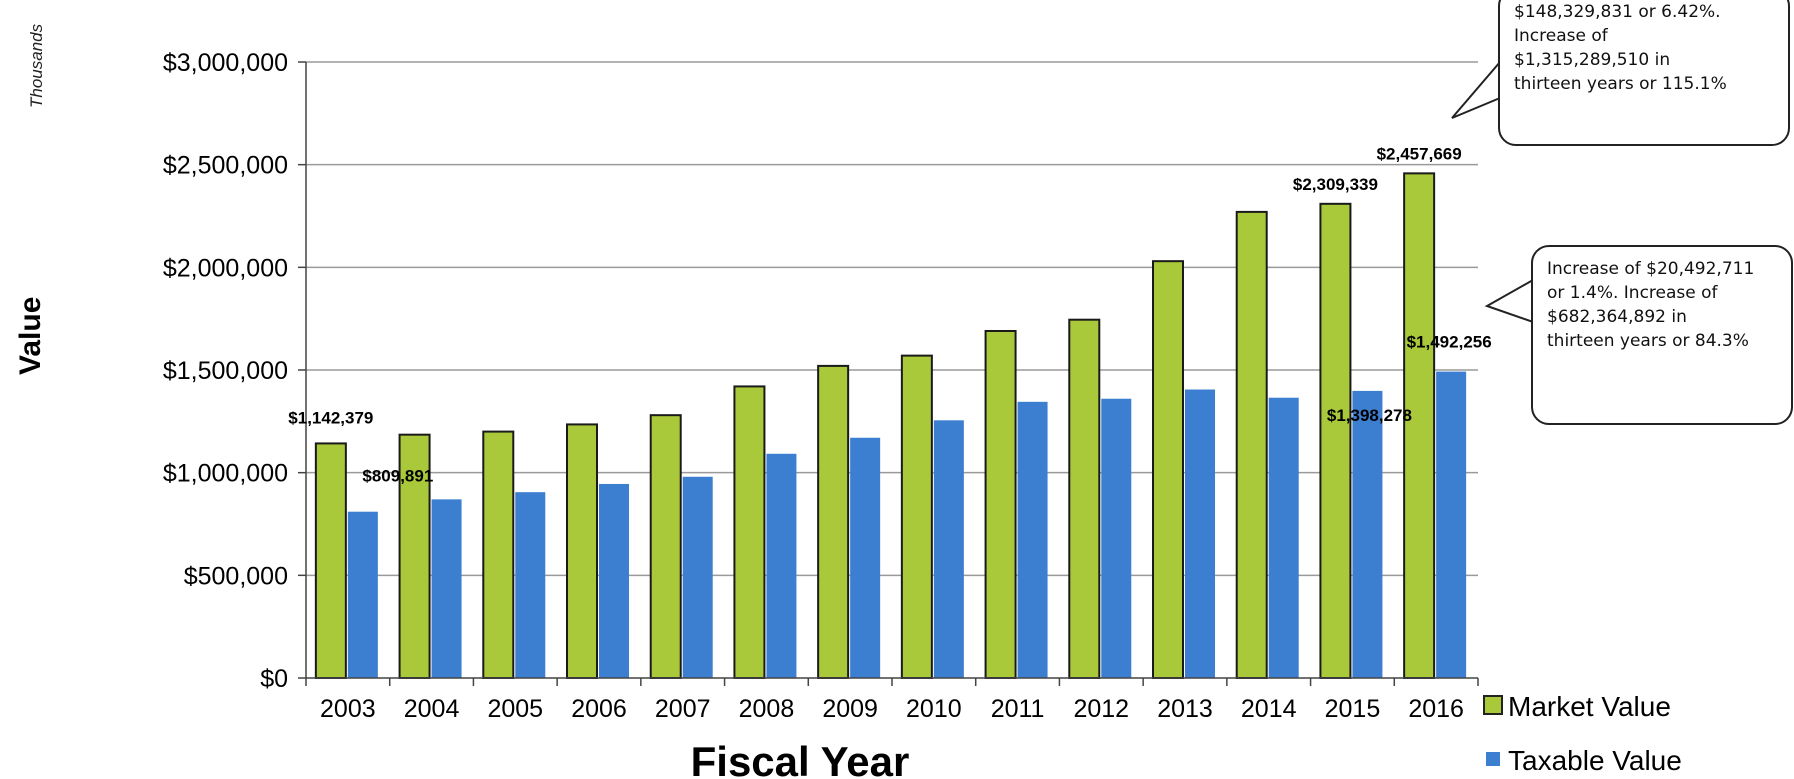 Image resolution: width=1794 pixels, height=779 pixels. What do you see at coordinates (1436, 709) in the screenshot?
I see `x-tick-label: 2016` at bounding box center [1436, 709].